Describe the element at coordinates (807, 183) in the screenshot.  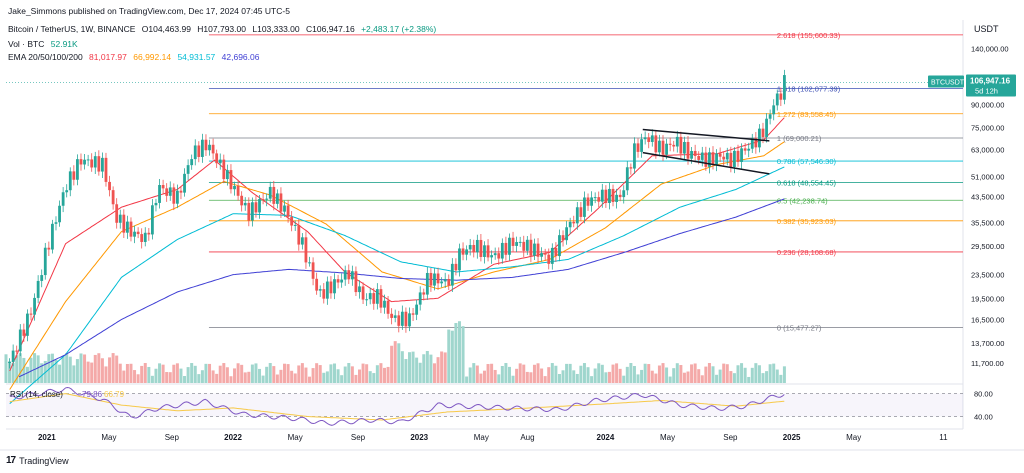
I see `fib-level-label: 0.618 (48,554.45)` at that location.